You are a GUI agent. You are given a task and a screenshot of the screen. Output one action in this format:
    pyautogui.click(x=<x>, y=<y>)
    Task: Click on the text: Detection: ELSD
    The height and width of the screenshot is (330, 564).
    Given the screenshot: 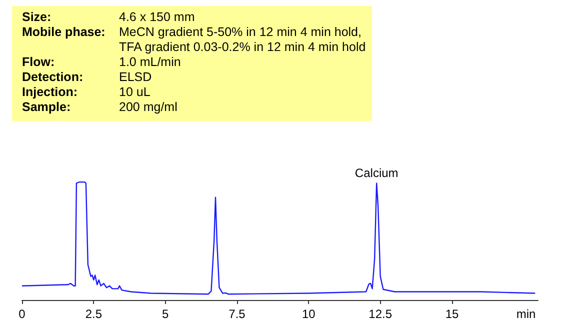 What is the action you would take?
    pyautogui.click(x=87, y=77)
    